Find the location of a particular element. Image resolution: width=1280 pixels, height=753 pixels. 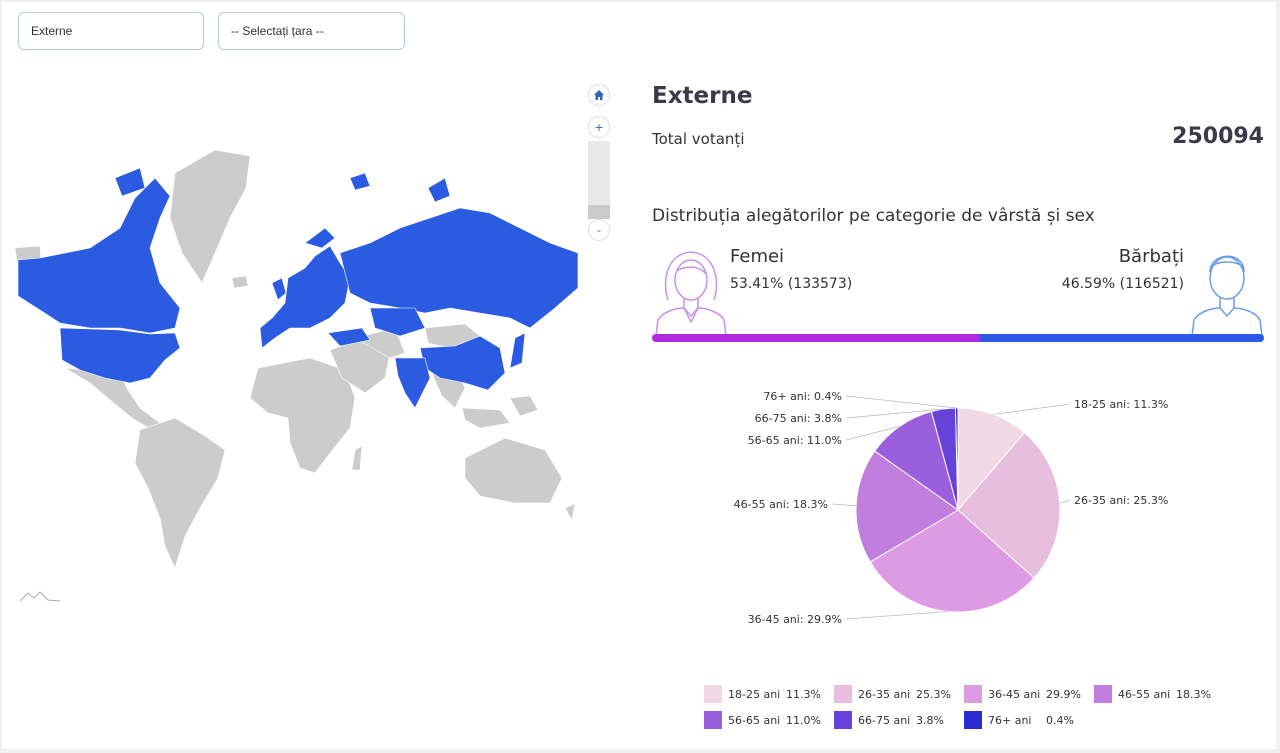

pie-data-label: 36-45 ani: 29.9% is located at coordinates (795, 619).